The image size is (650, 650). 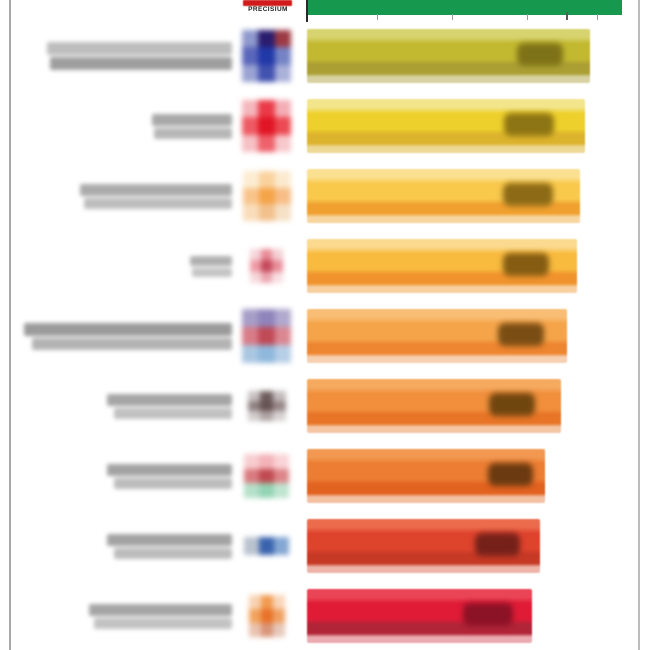 What do you see at coordinates (267, 3) in the screenshot?
I see `precisium-logo-red-bar` at bounding box center [267, 3].